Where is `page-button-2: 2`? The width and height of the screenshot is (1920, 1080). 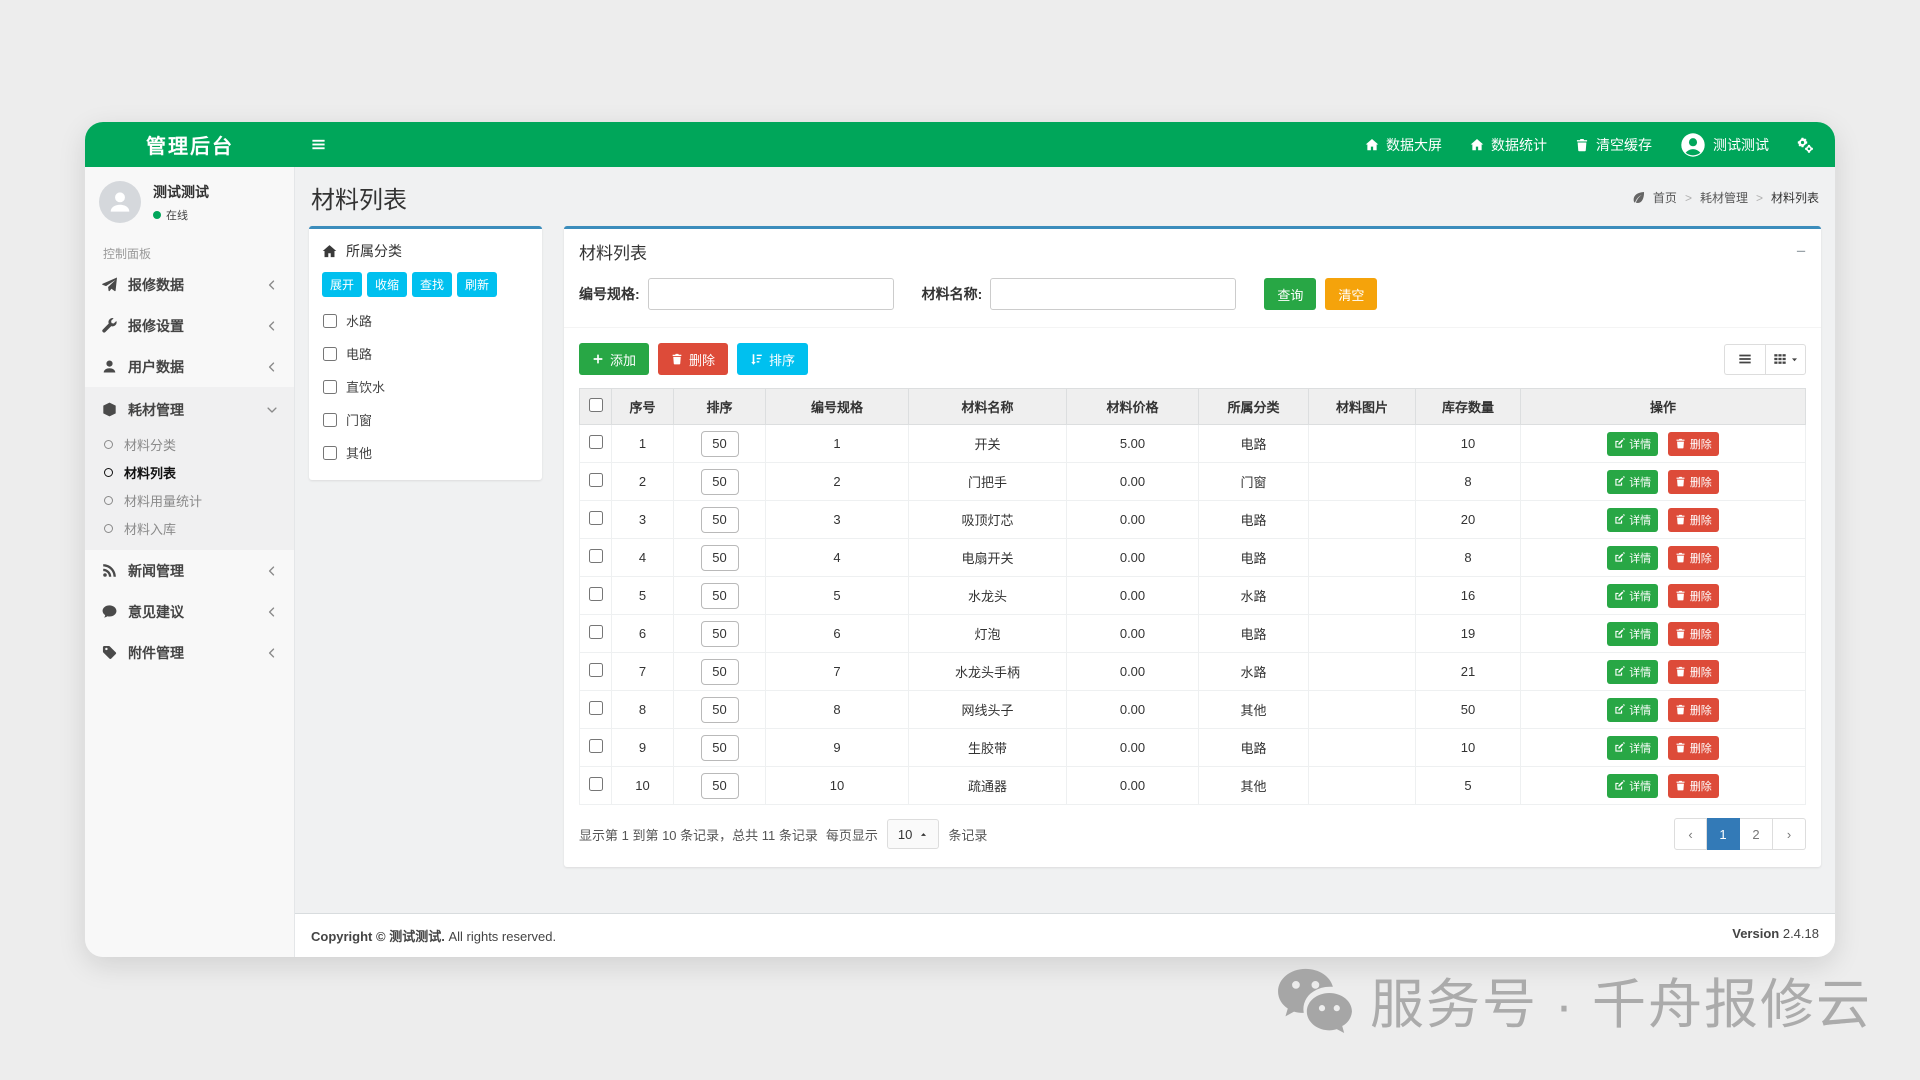 page-button-2: 2 is located at coordinates (1756, 834).